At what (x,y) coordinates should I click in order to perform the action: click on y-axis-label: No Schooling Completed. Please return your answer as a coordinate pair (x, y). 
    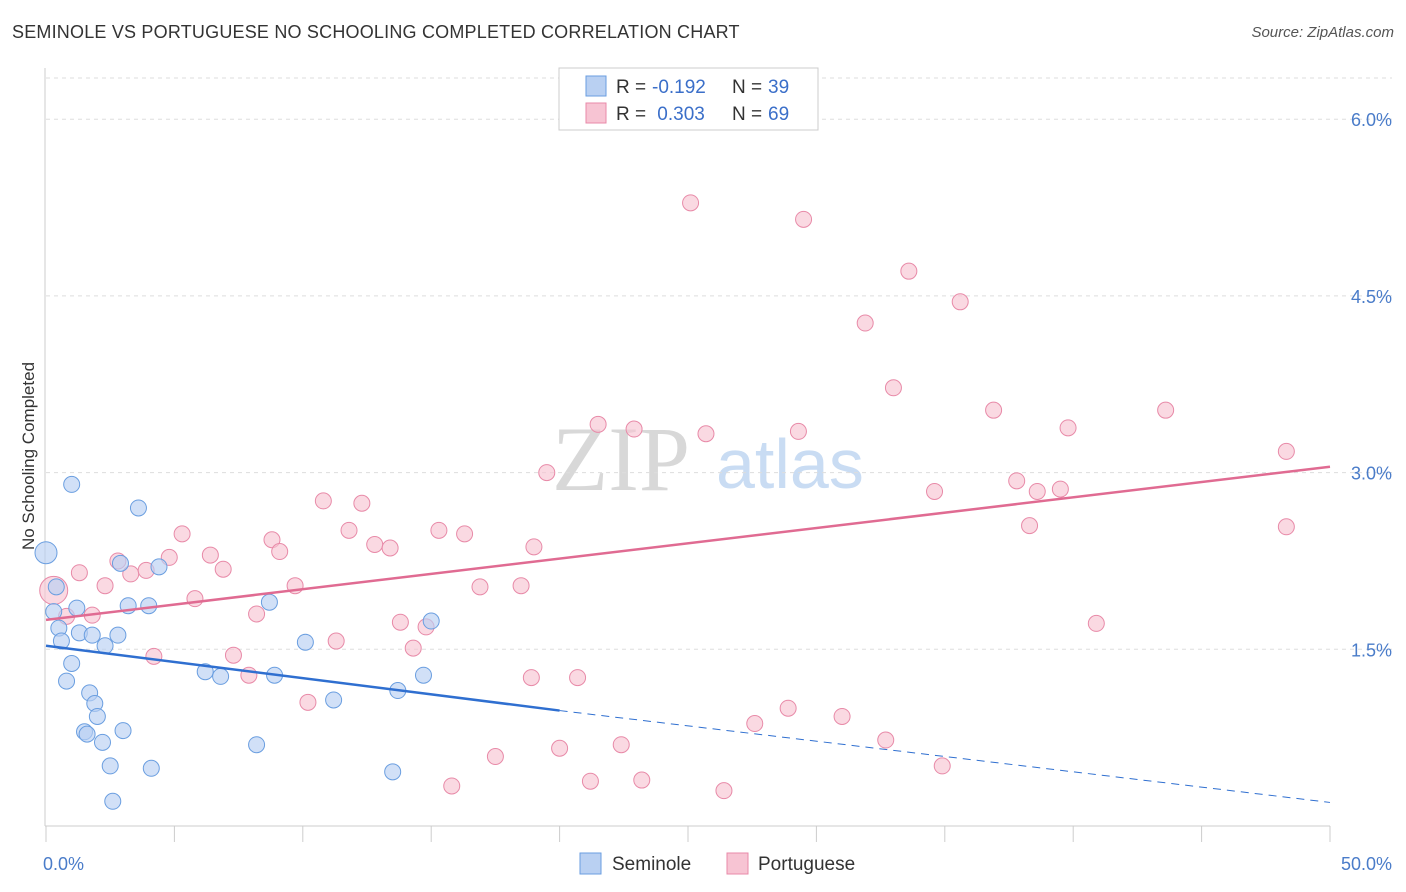
    Looking at the image, I should click on (28, 456).